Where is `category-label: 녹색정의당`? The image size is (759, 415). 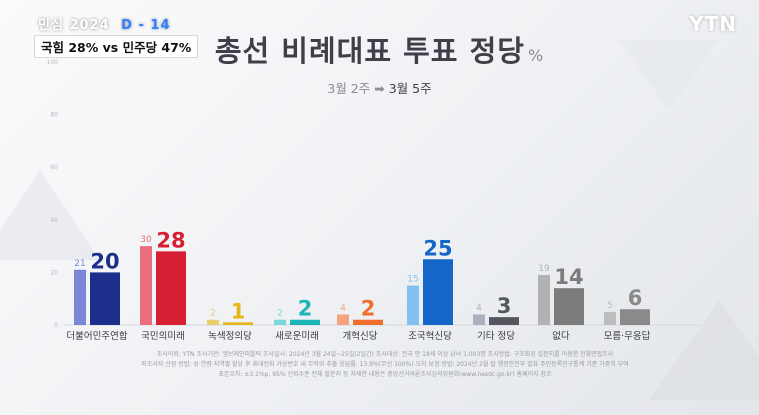
category-label: 녹색정의당 is located at coordinates (230, 336).